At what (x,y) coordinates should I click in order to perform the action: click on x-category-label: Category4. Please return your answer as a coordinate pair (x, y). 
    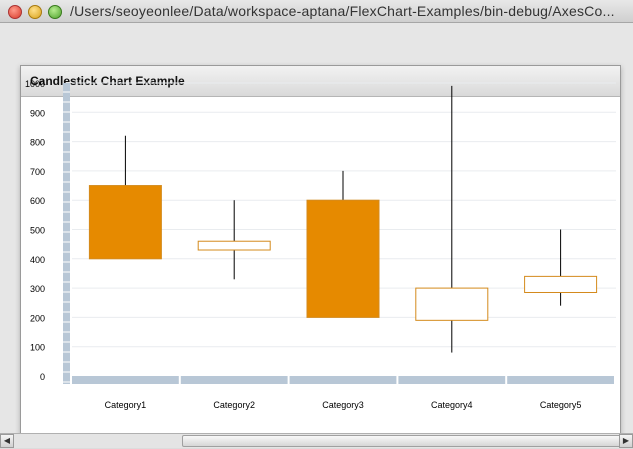
    Looking at the image, I should click on (452, 405).